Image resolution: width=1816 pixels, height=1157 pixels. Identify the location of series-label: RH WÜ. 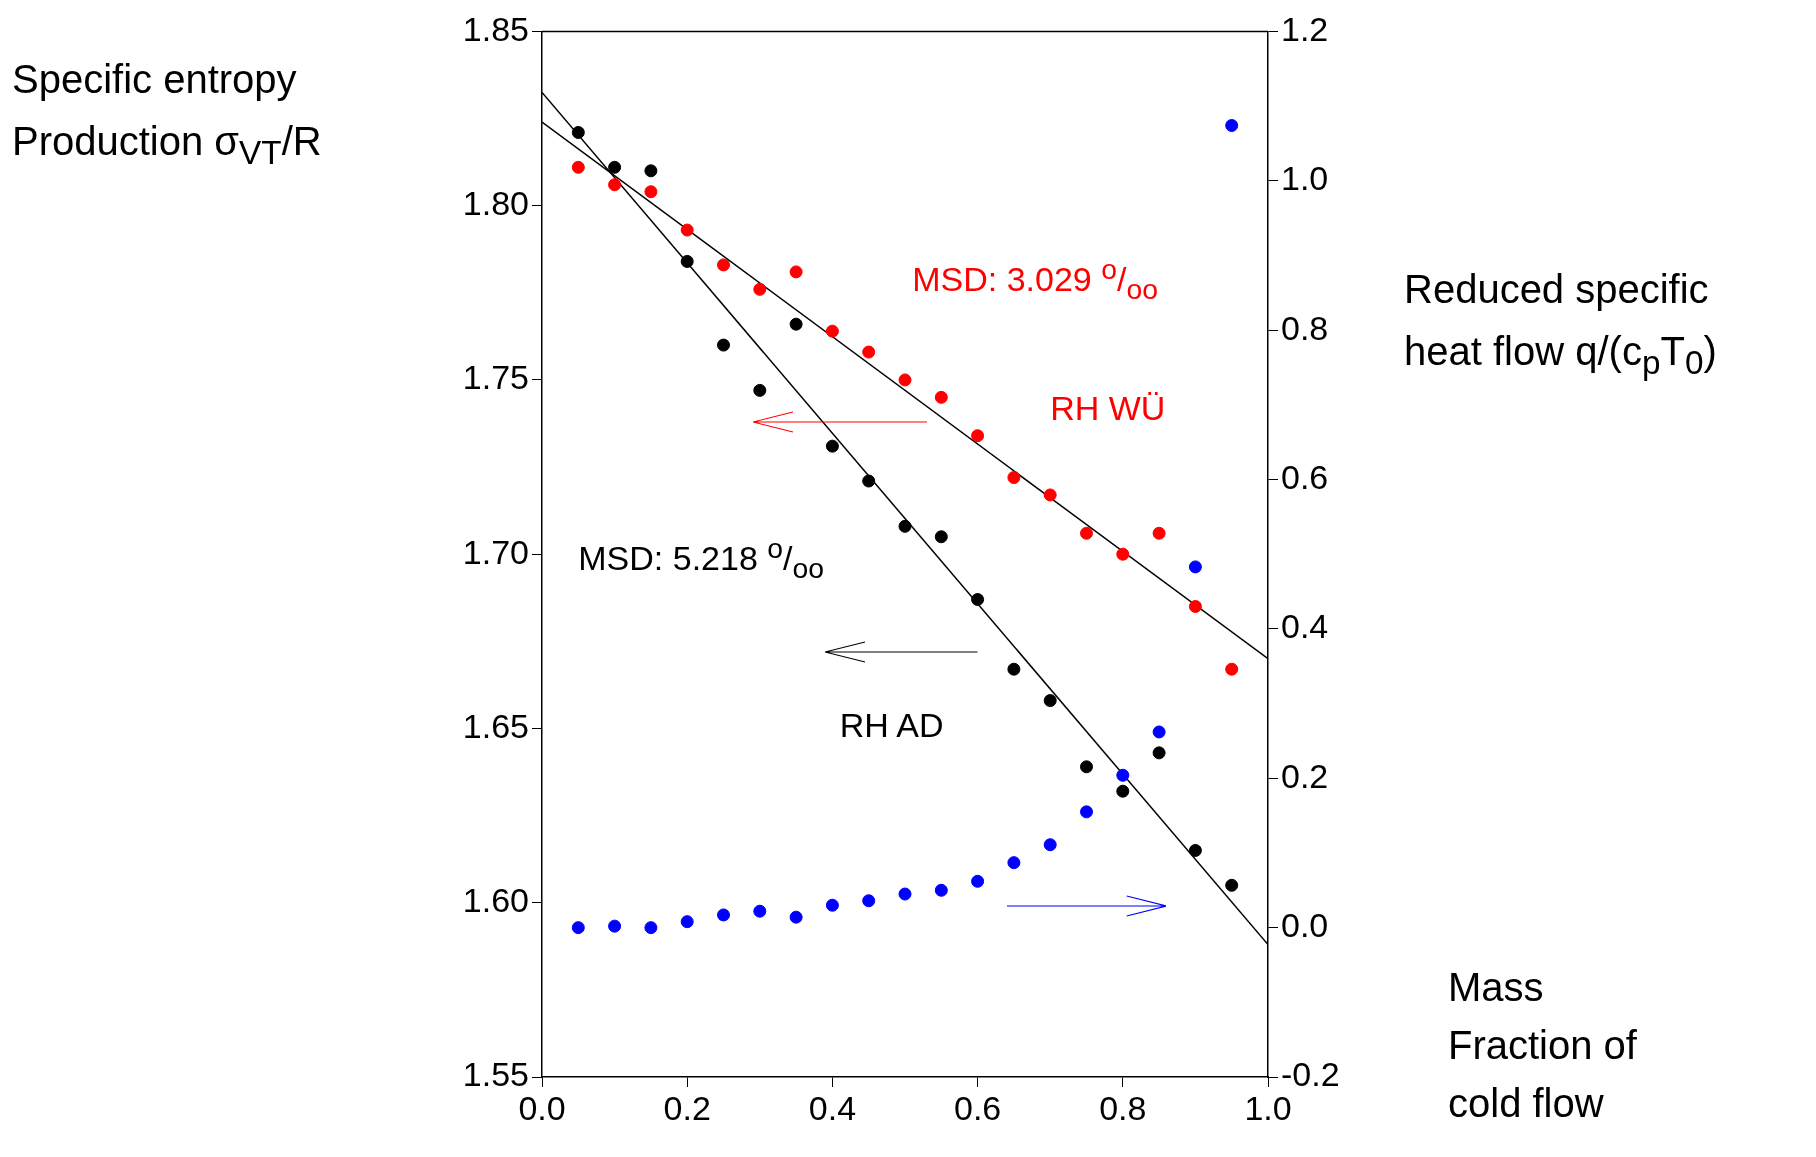
(1108, 408).